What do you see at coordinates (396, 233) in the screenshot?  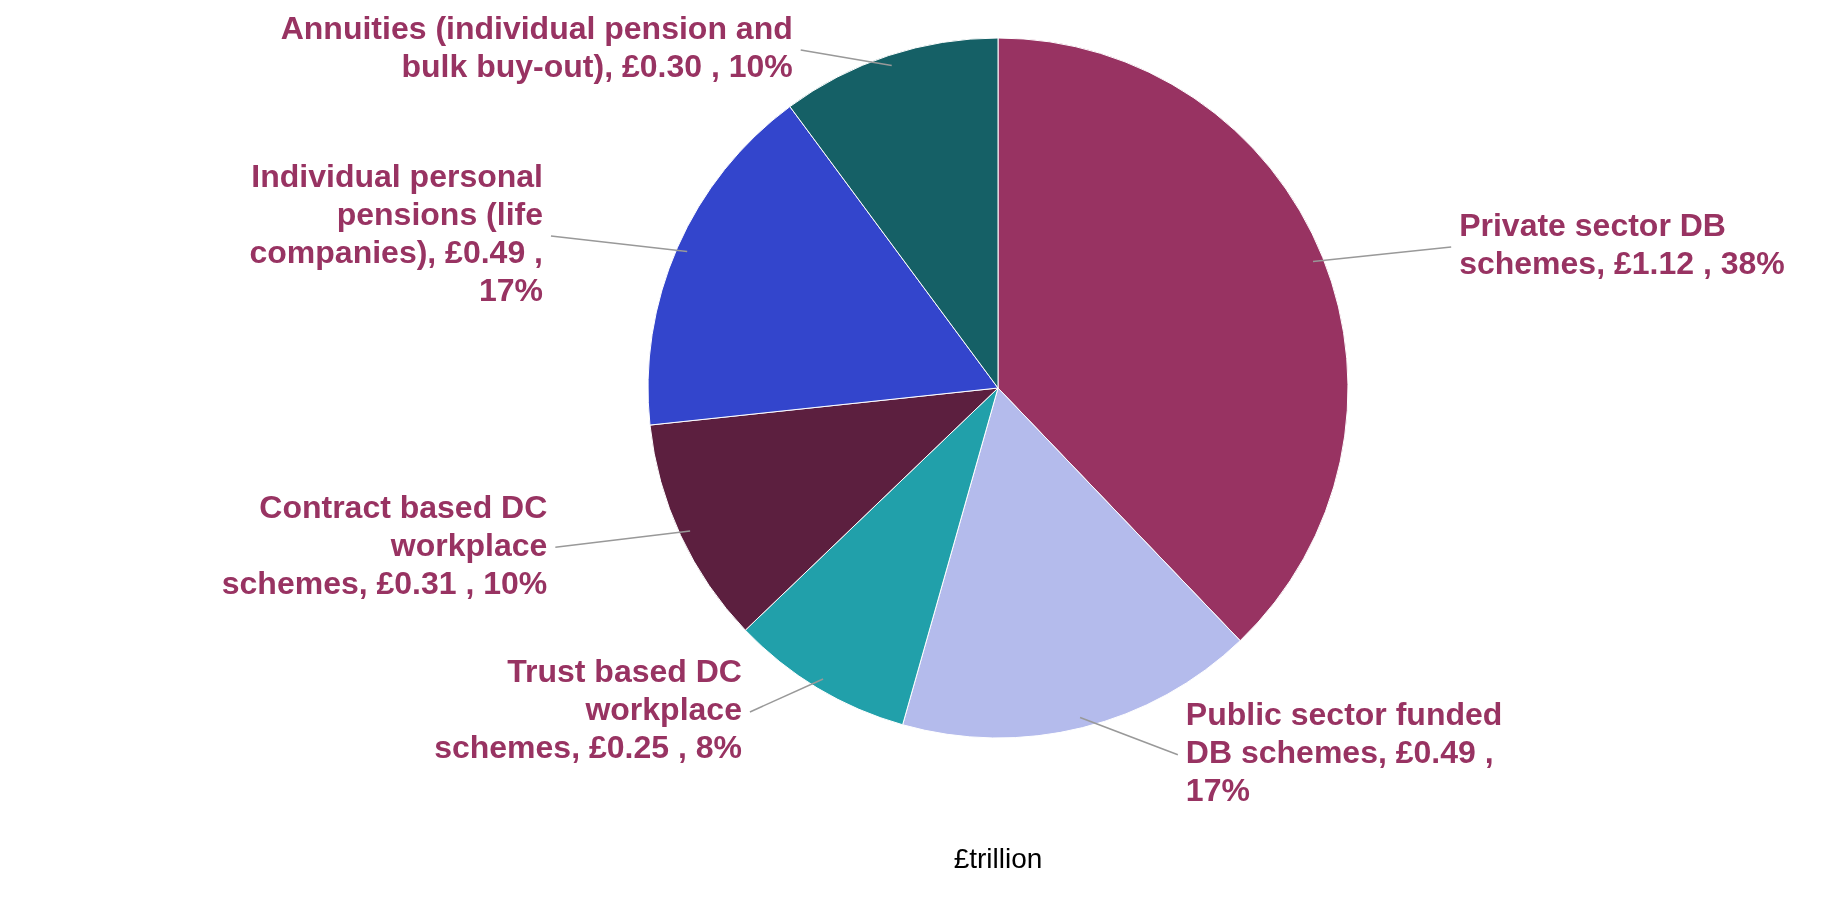 I see `slice-label: Individual personal pensions (life companies), £0.49 , 17%` at bounding box center [396, 233].